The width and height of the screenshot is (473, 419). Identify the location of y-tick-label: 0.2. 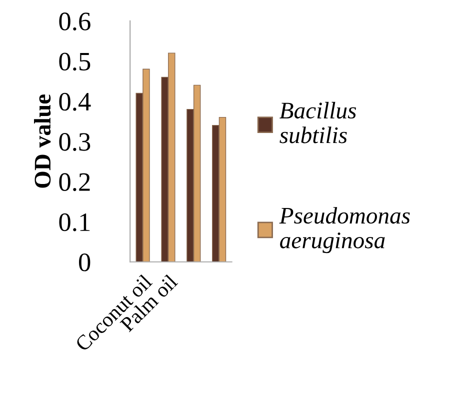
(74, 182).